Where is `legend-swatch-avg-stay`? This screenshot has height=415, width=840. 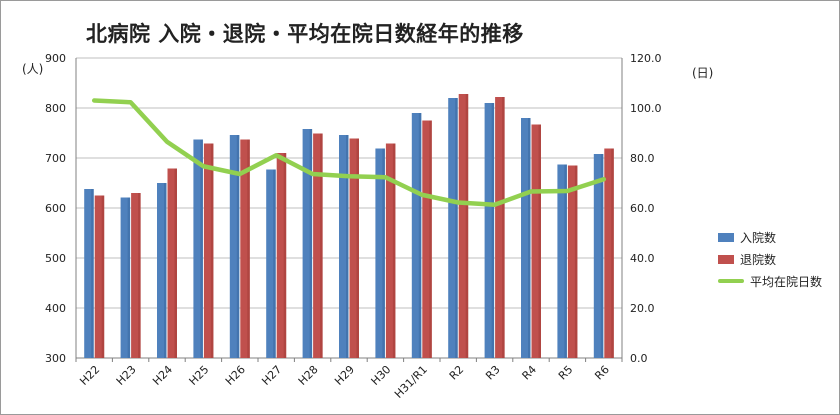 legend-swatch-avg-stay is located at coordinates (731, 281).